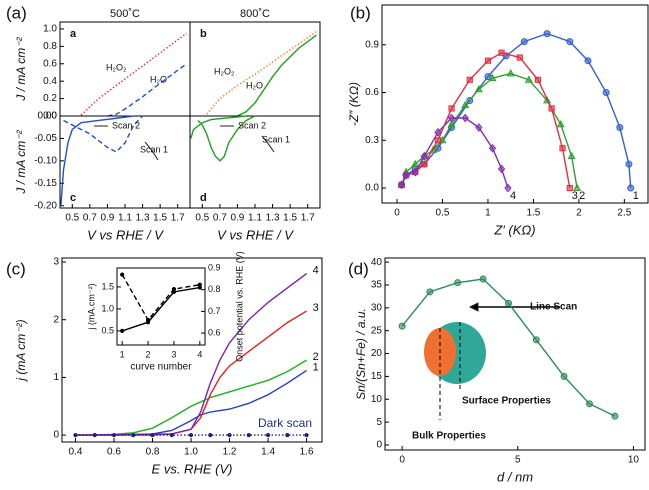  What do you see at coordinates (148, 354) in the screenshot?
I see `x-tick-label: 2` at bounding box center [148, 354].